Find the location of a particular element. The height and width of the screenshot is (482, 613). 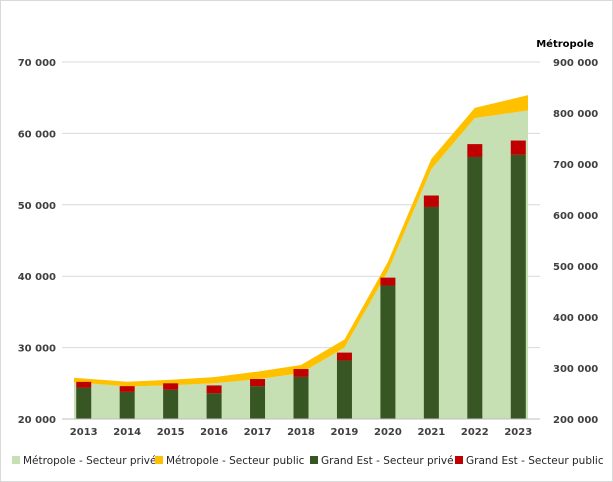

right-tick-label: 500 000 is located at coordinates (575, 267).